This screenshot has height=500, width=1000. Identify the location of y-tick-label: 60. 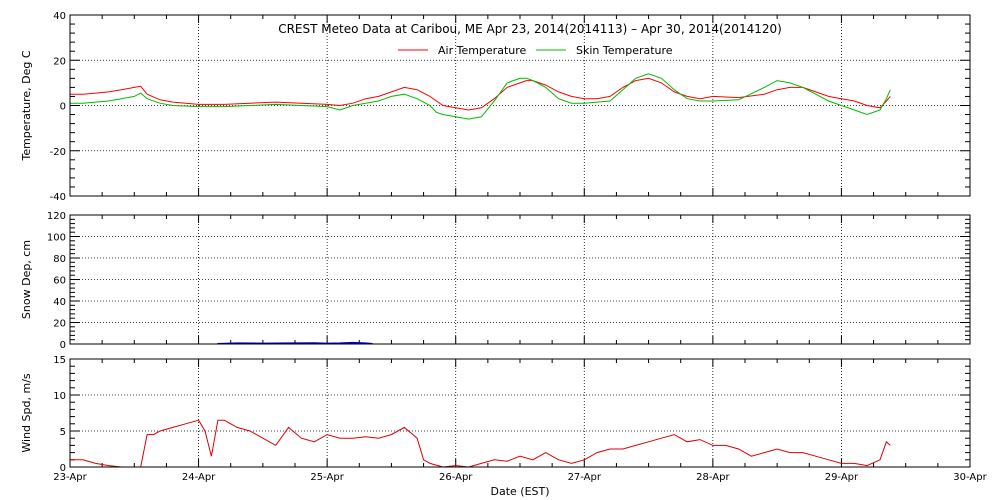
(59, 281).